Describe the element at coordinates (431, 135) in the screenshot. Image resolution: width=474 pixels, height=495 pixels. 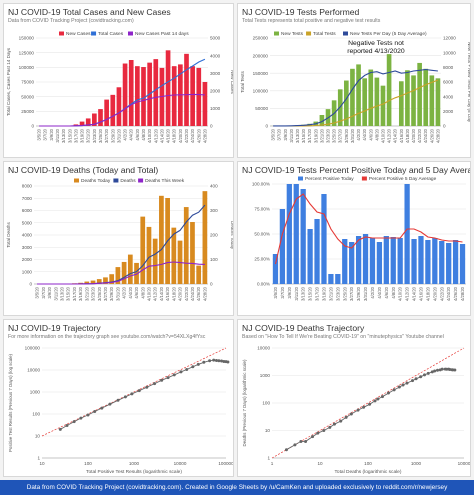
I see `x-tick-label: 4/26/20` at that location.